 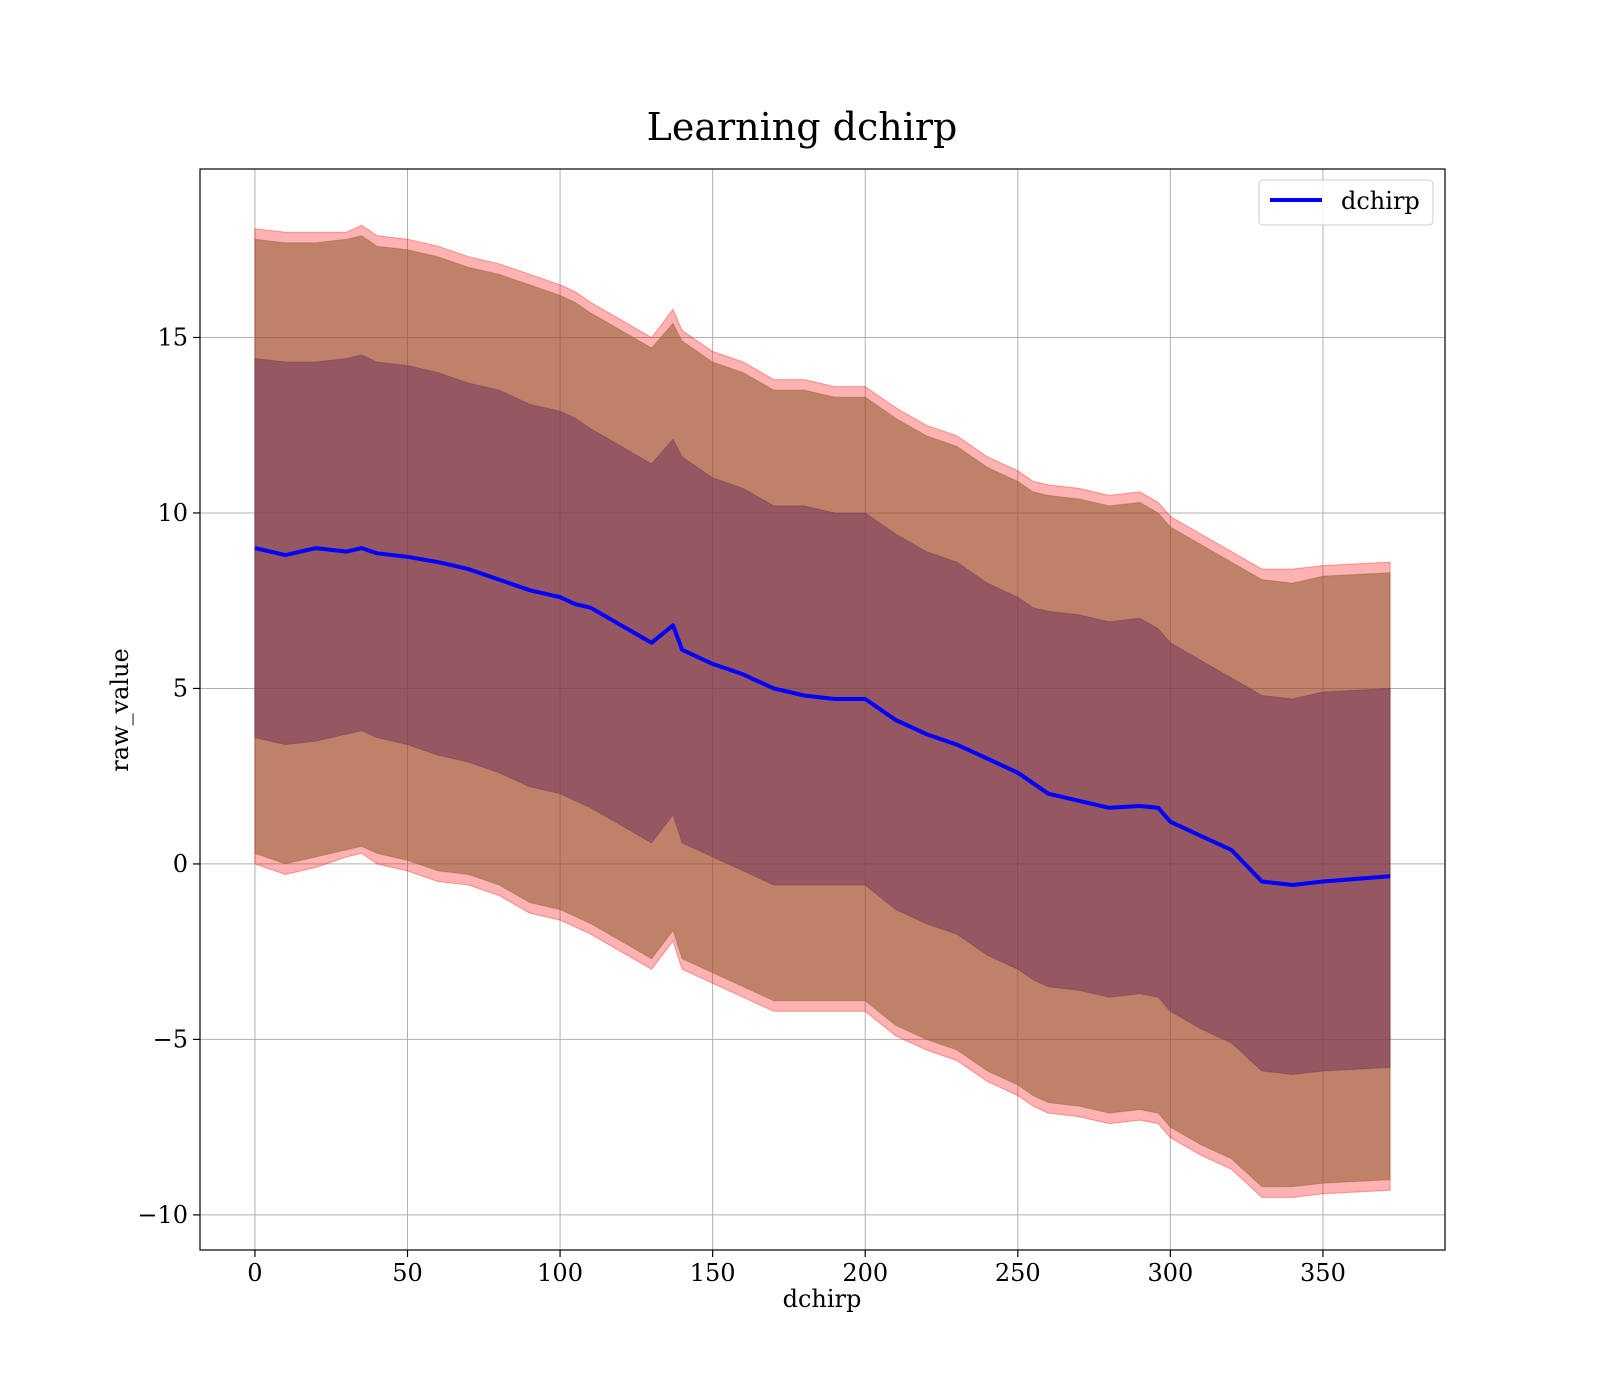 I want to click on y-axis-label: raw_value, so click(x=120, y=710).